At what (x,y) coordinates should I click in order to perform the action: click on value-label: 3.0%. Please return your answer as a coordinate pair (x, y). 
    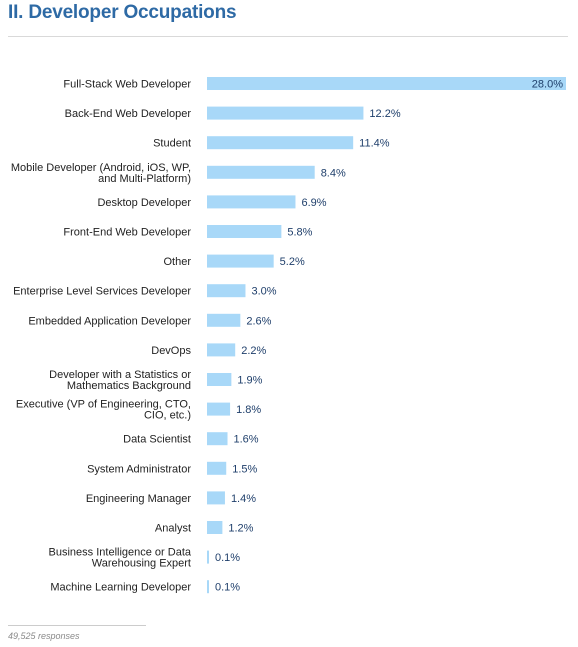
    Looking at the image, I should click on (263, 292).